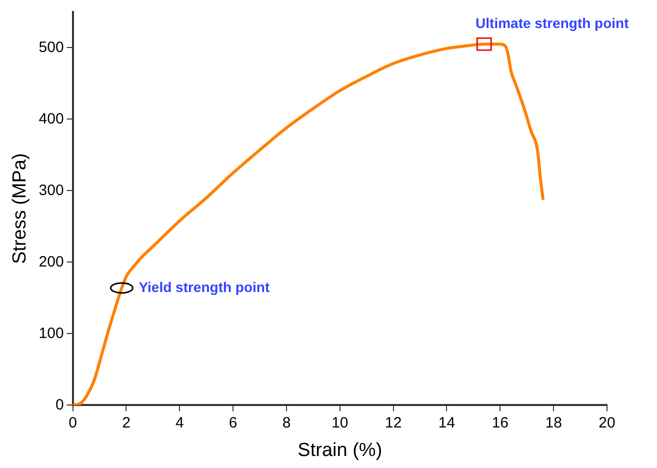 The width and height of the screenshot is (657, 468). I want to click on x-axis-title: Strain (%), so click(340, 450).